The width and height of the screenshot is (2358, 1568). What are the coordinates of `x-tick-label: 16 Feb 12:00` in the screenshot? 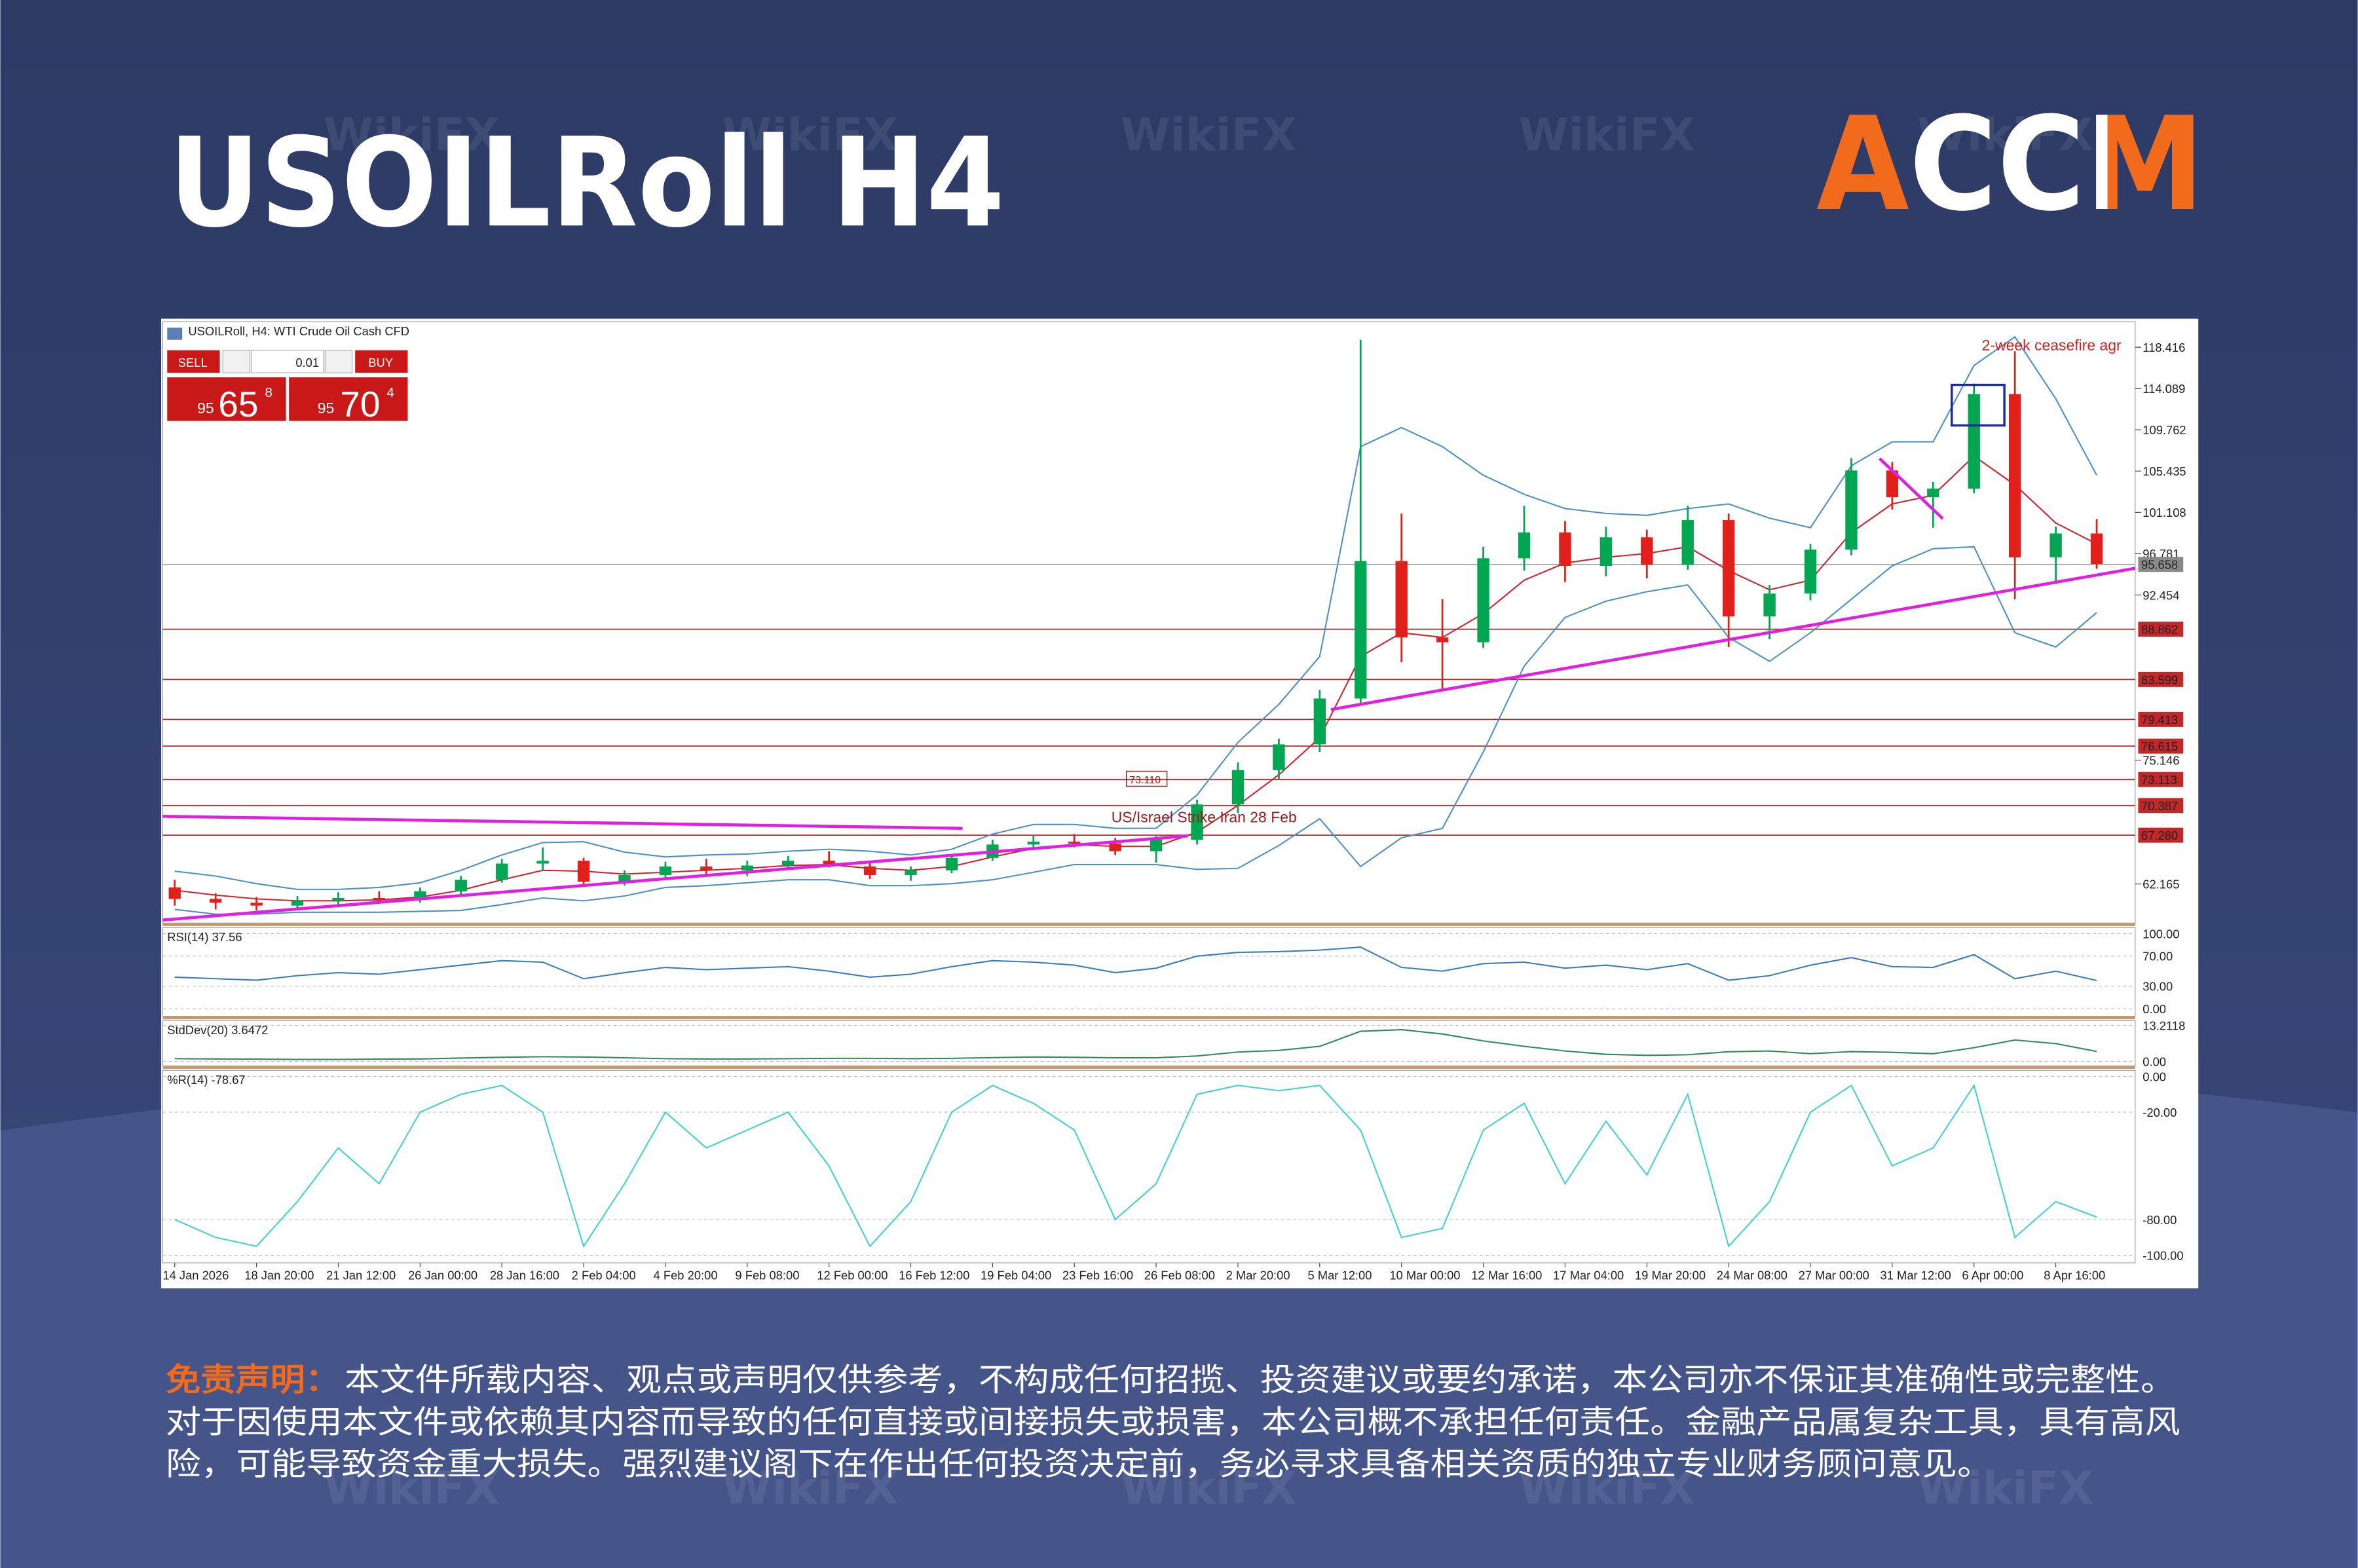 It's located at (934, 1275).